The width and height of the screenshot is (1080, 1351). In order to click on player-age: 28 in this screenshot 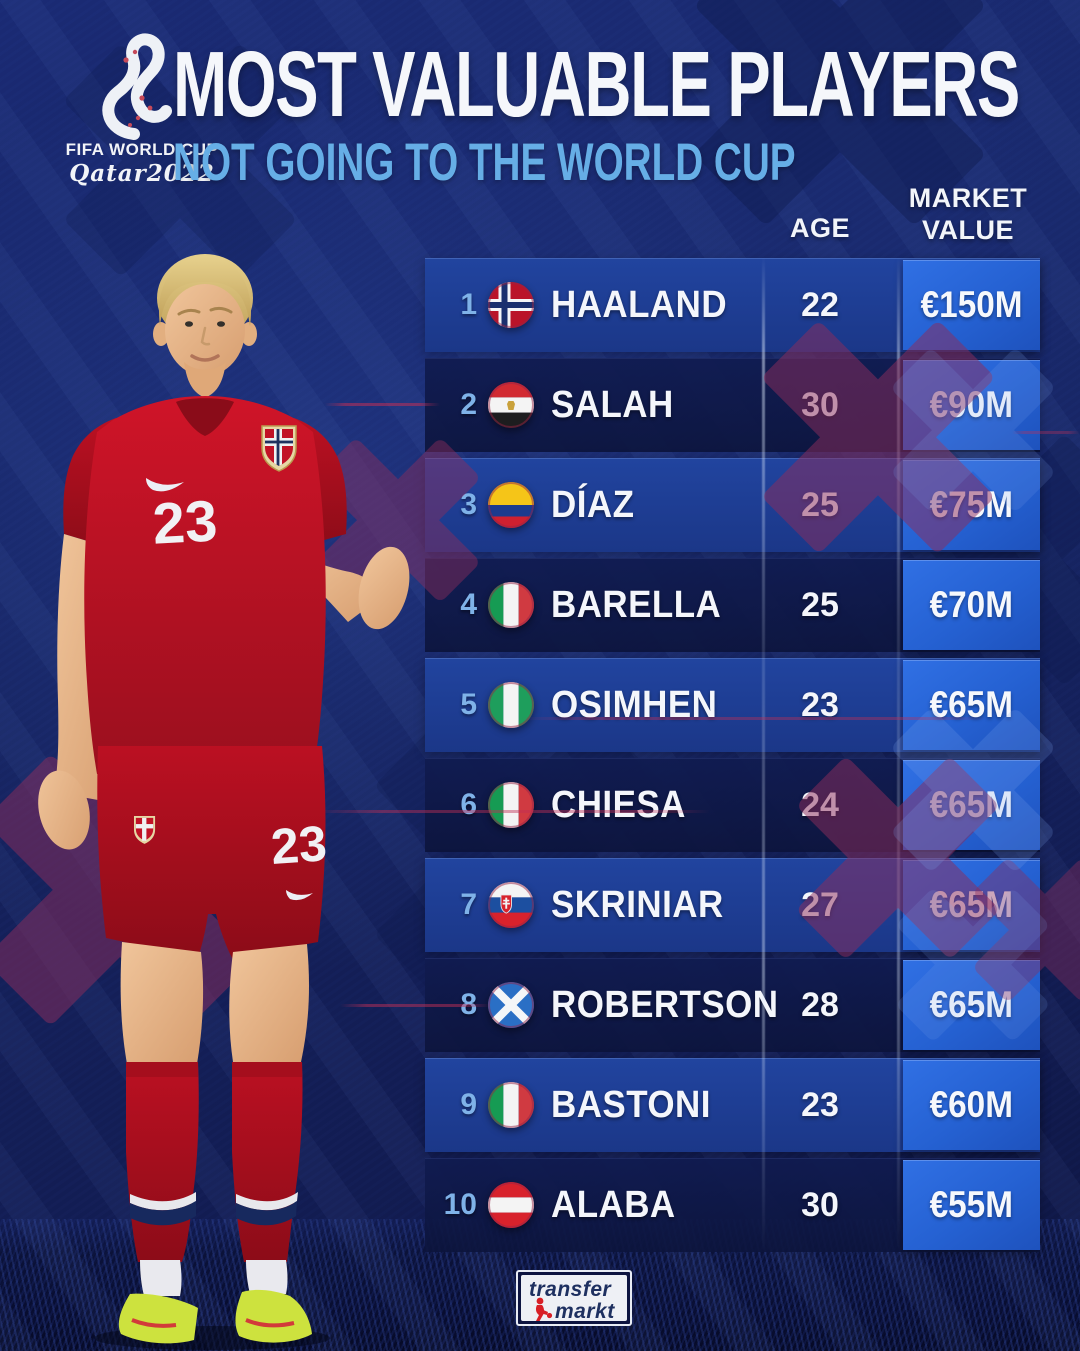, I will do `click(820, 1005)`.